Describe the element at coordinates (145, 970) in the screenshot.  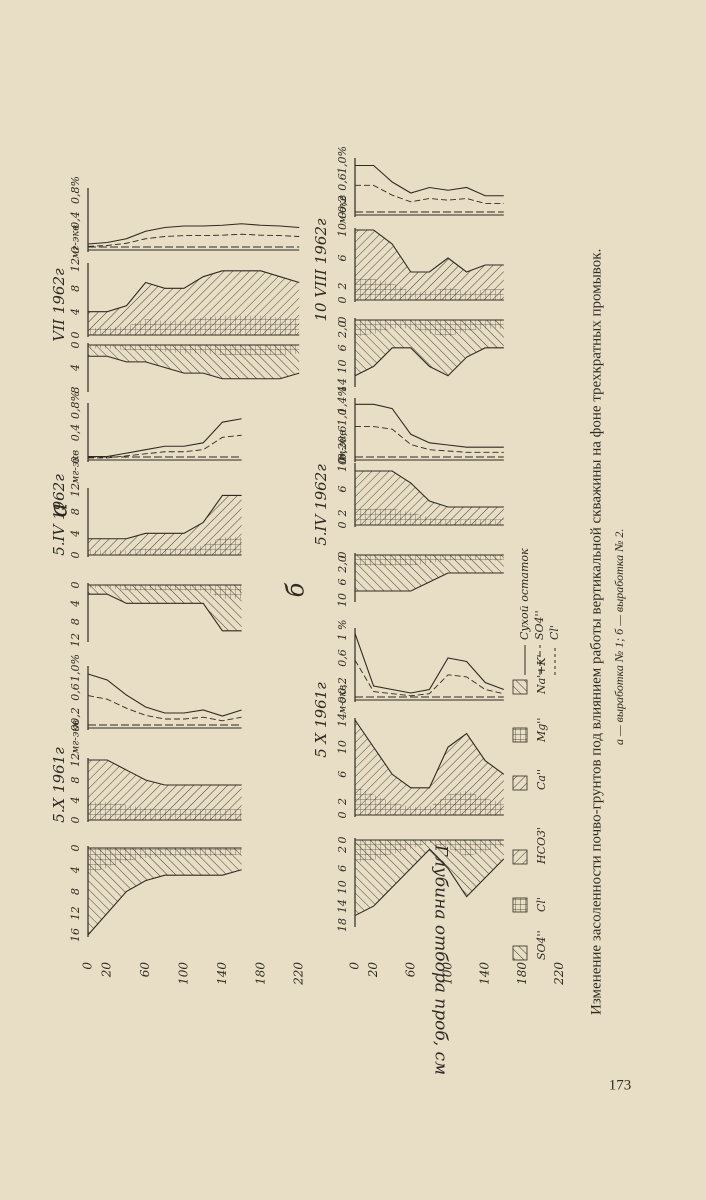
I see `depth-tick-label: 60` at that location.